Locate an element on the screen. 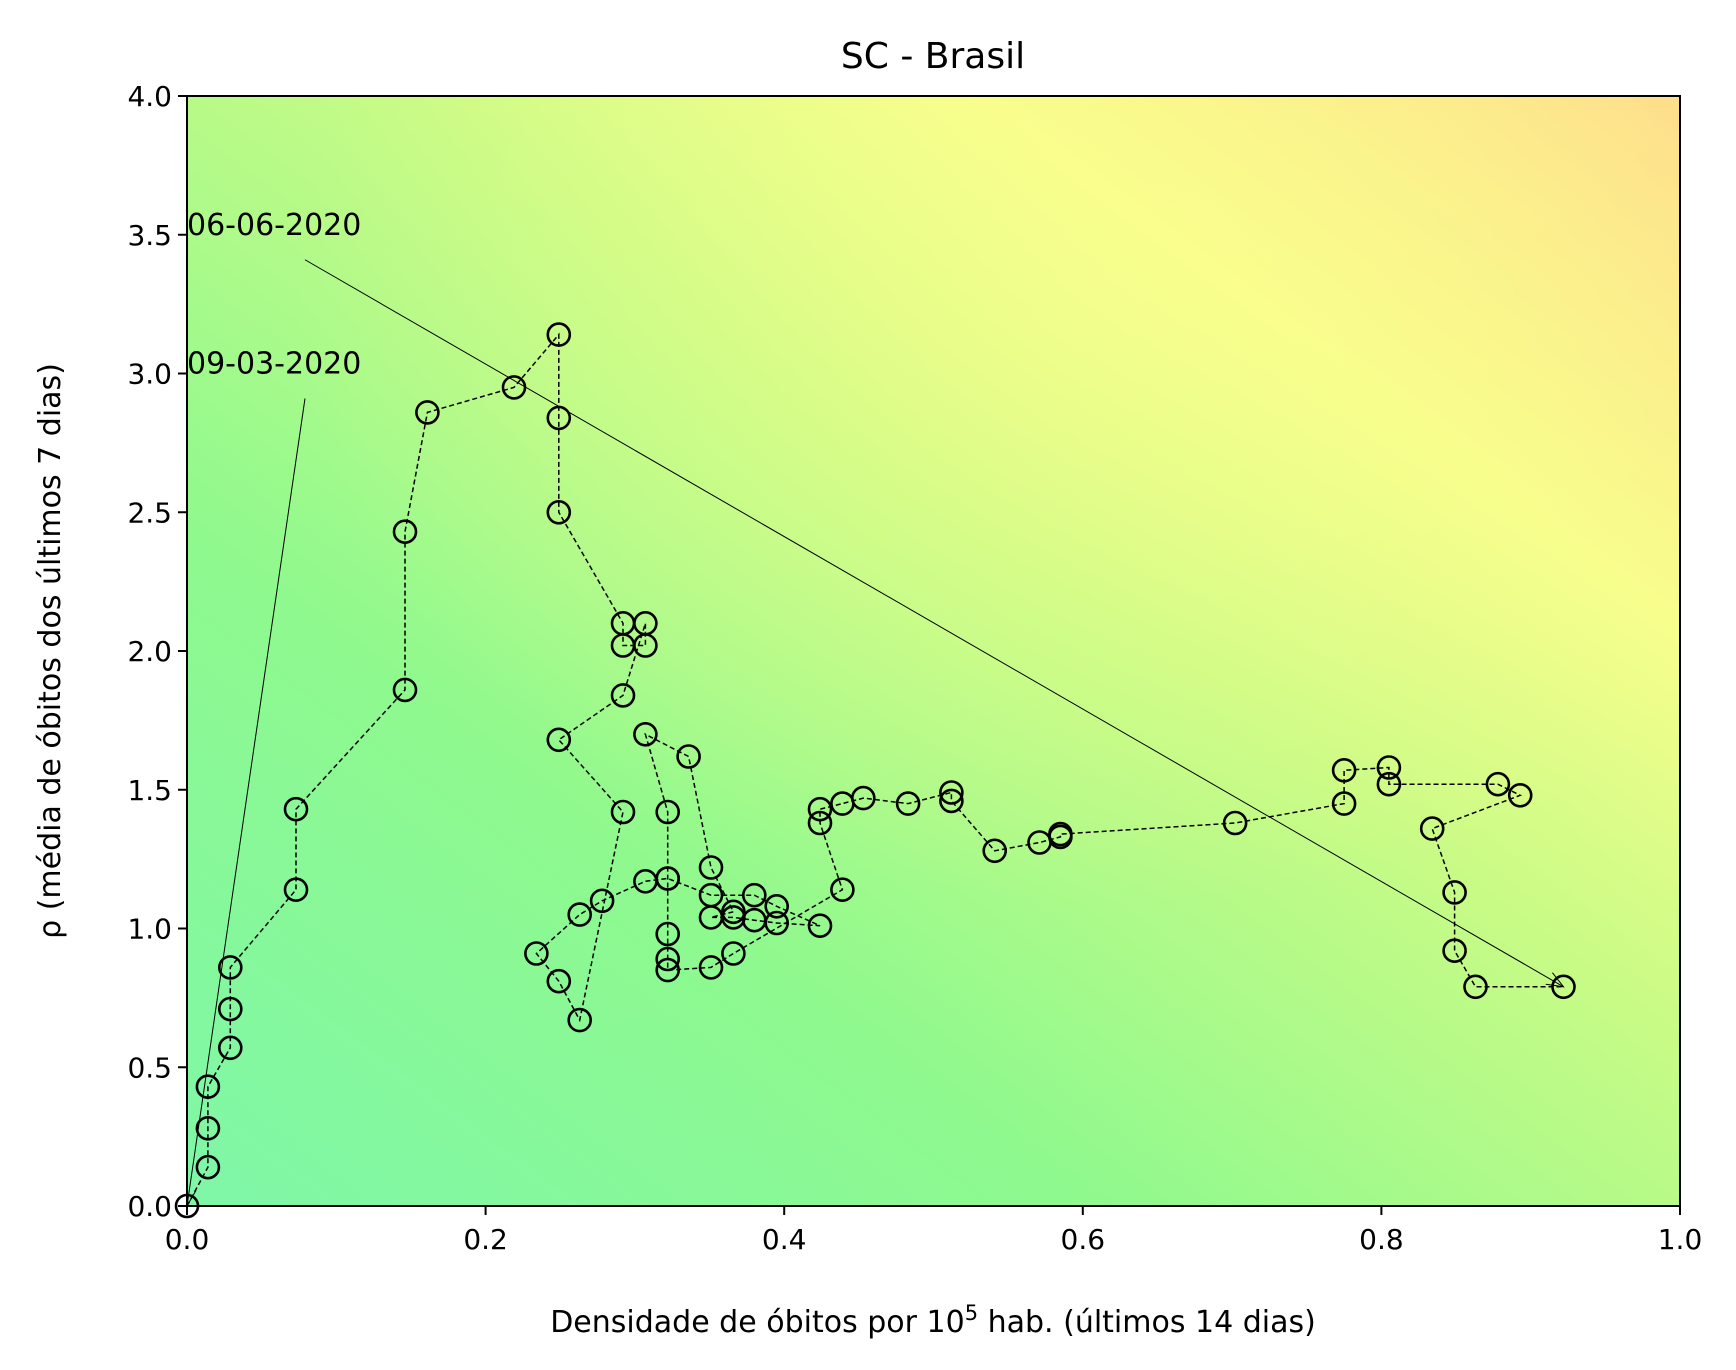  x-tick-label: 0.0 is located at coordinates (187, 1239).